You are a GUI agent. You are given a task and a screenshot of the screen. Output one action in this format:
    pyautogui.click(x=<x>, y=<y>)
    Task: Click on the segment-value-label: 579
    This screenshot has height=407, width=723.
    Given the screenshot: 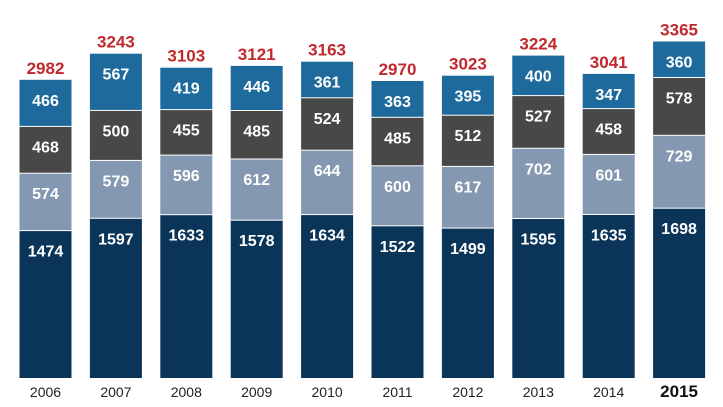 What is the action you would take?
    pyautogui.click(x=116, y=181)
    